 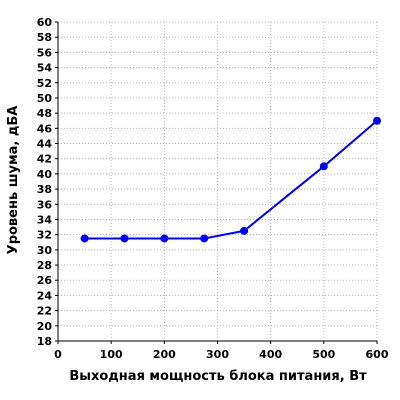 I want to click on y-tick-label: 58, so click(x=44, y=37).